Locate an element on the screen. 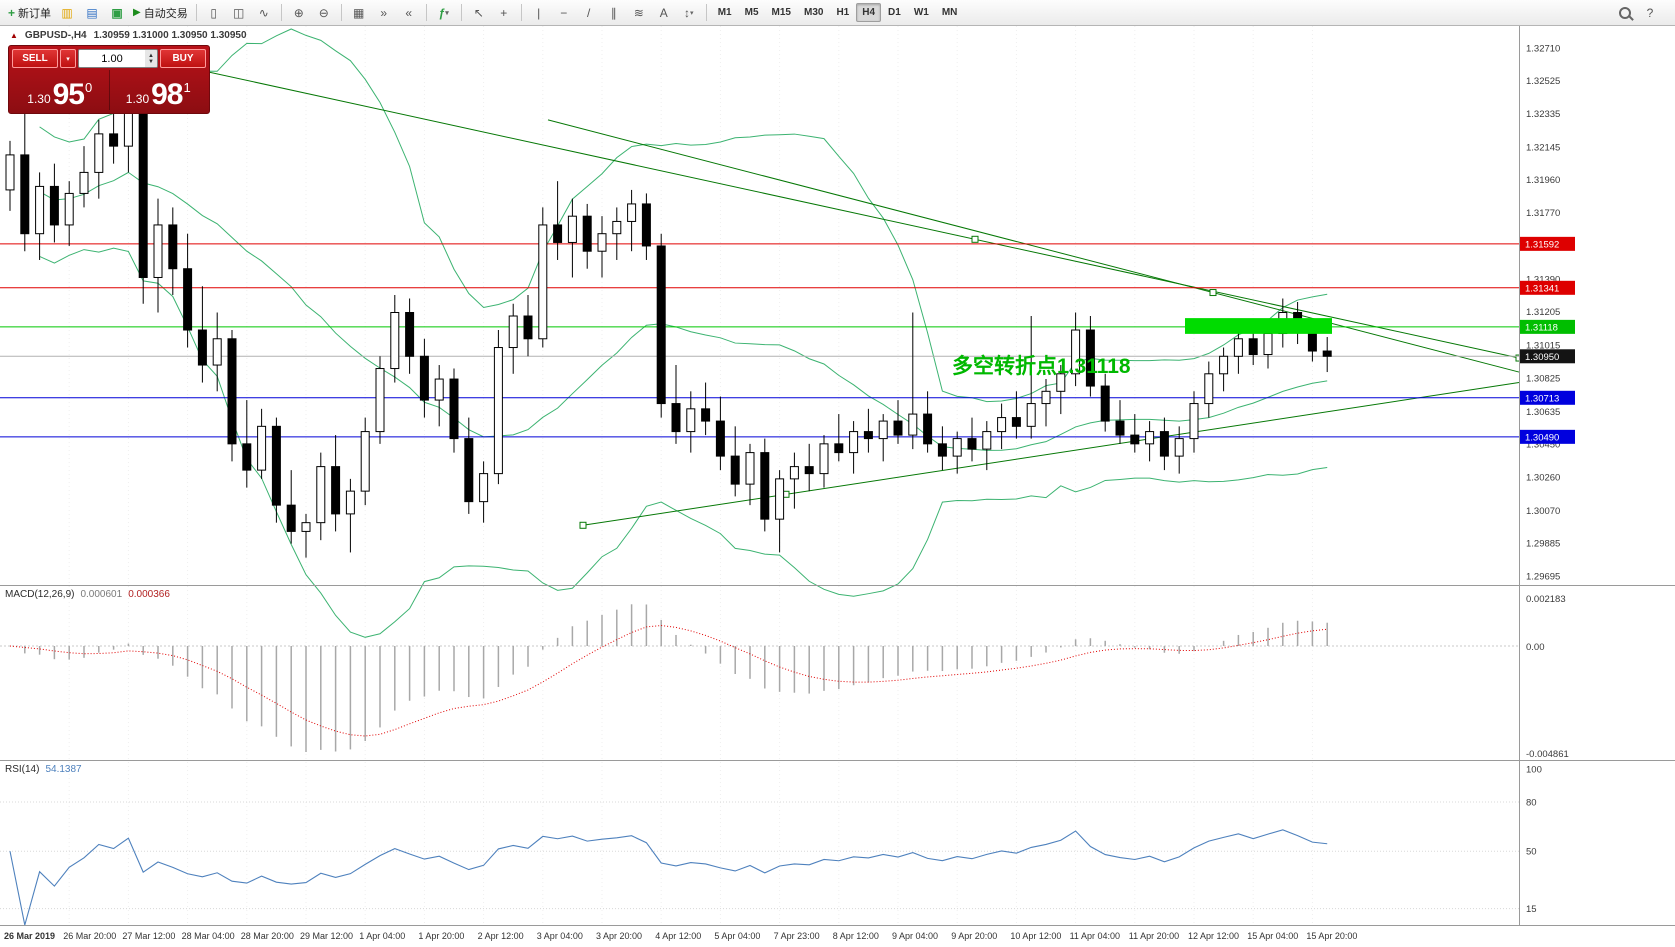  new-order-button: + 新订单 is located at coordinates (29, 13).